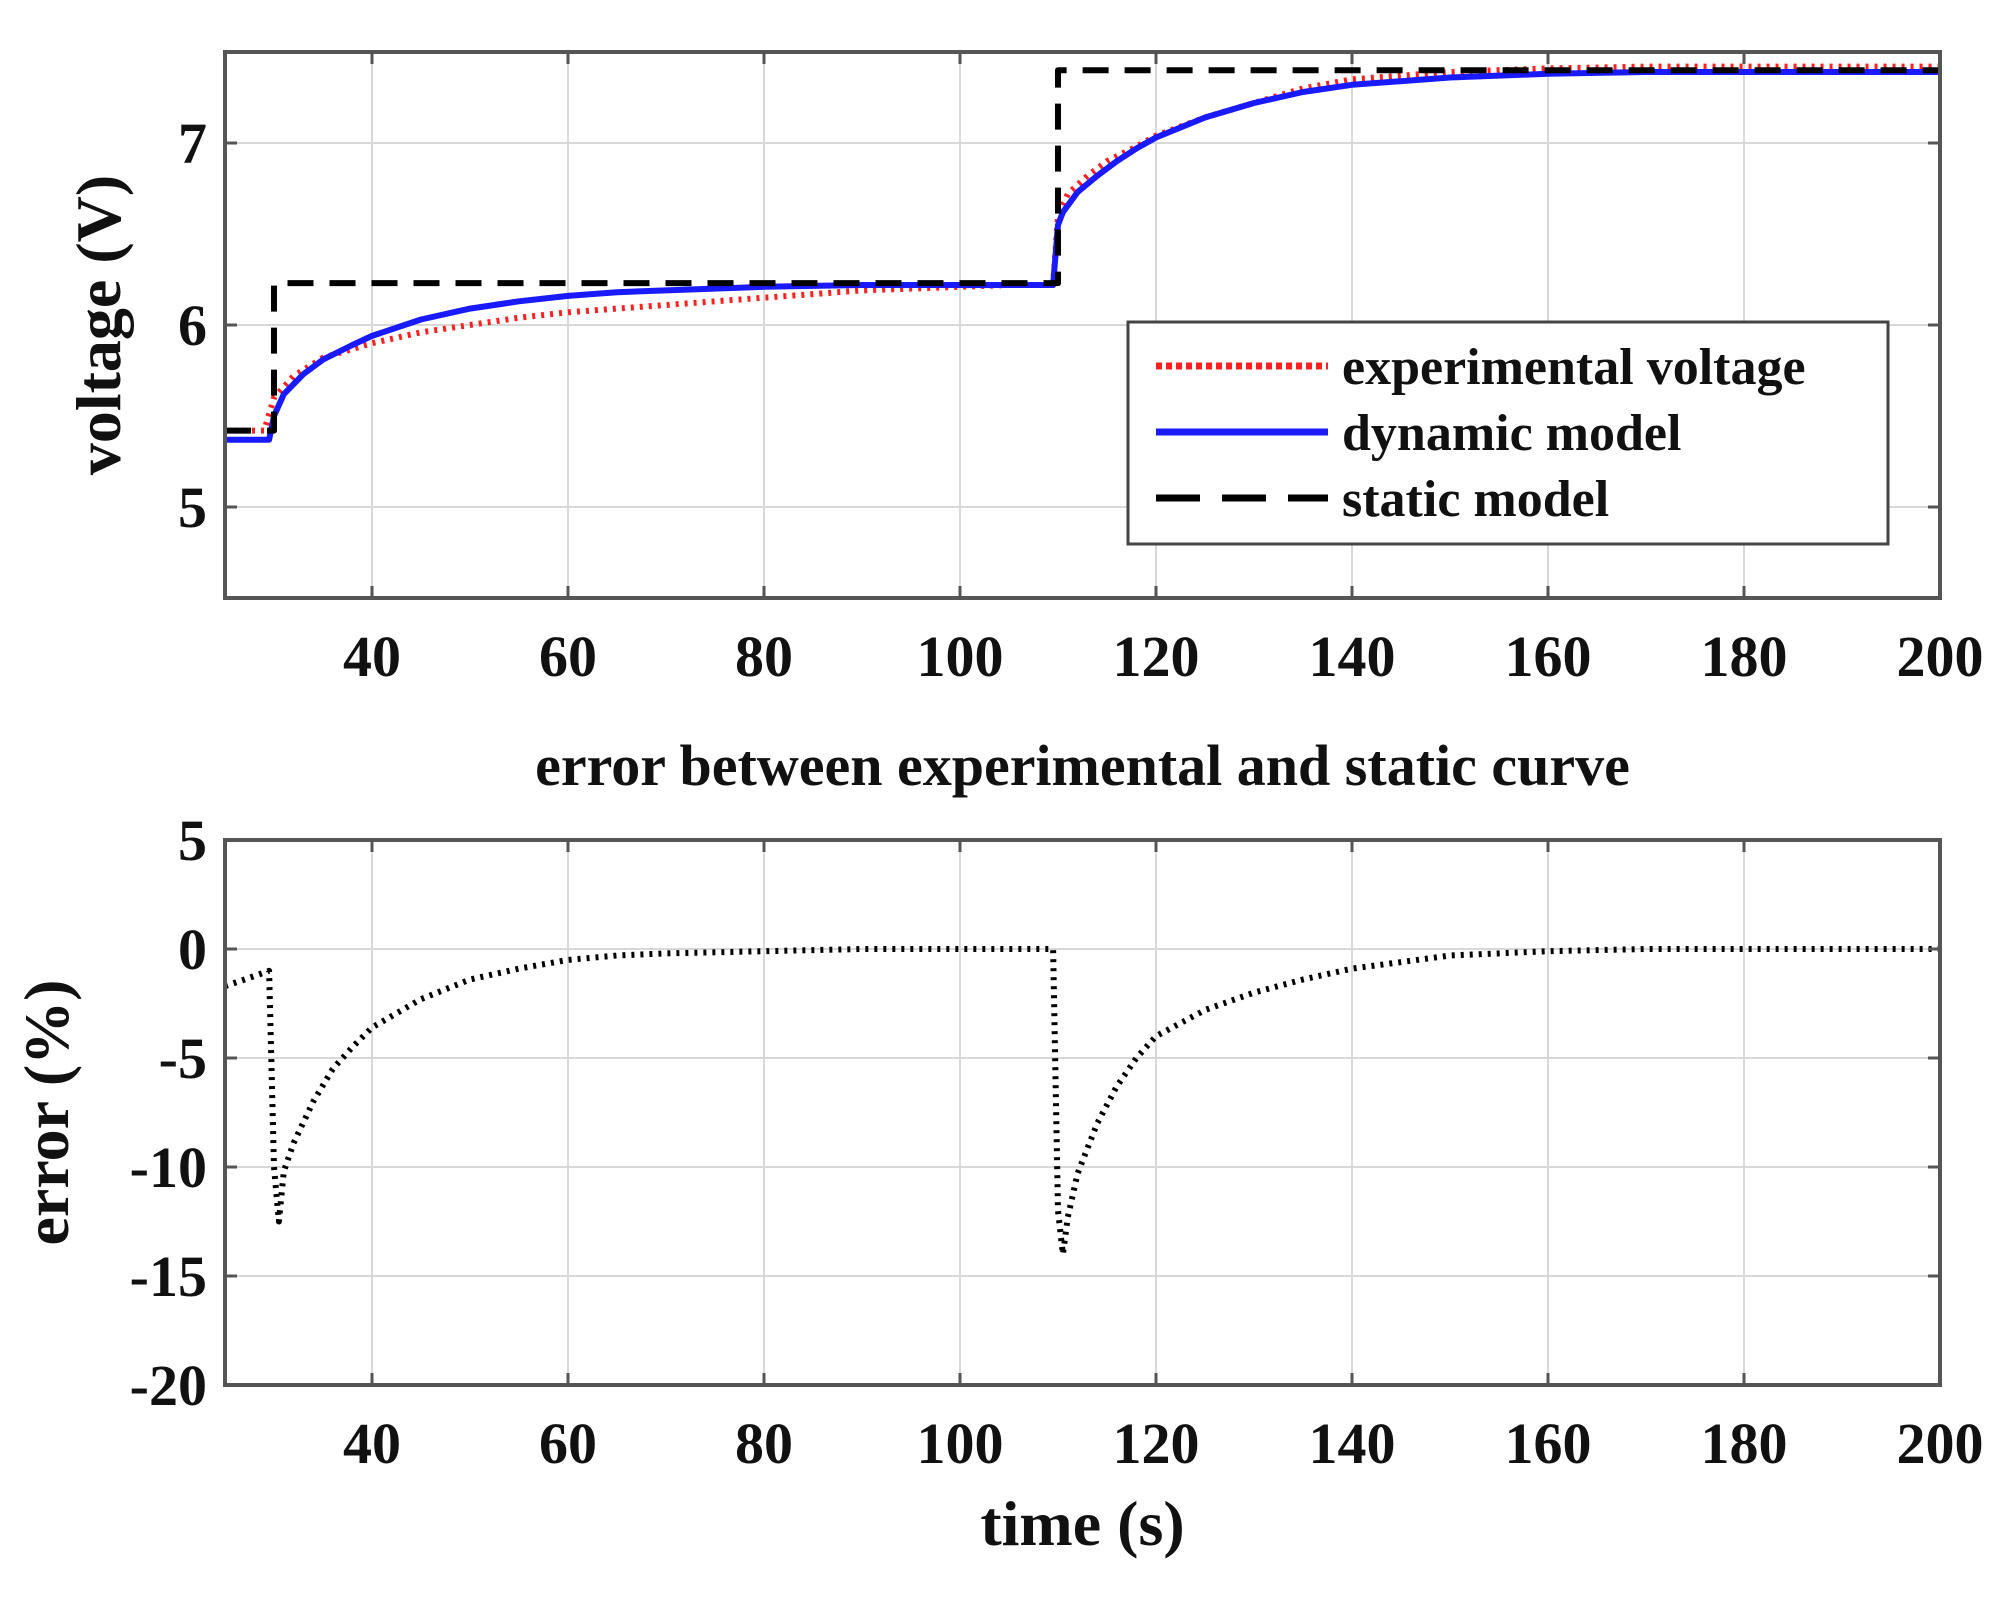 This screenshot has height=1597, width=2011. I want to click on y-tick-label: -10, so click(168, 1167).